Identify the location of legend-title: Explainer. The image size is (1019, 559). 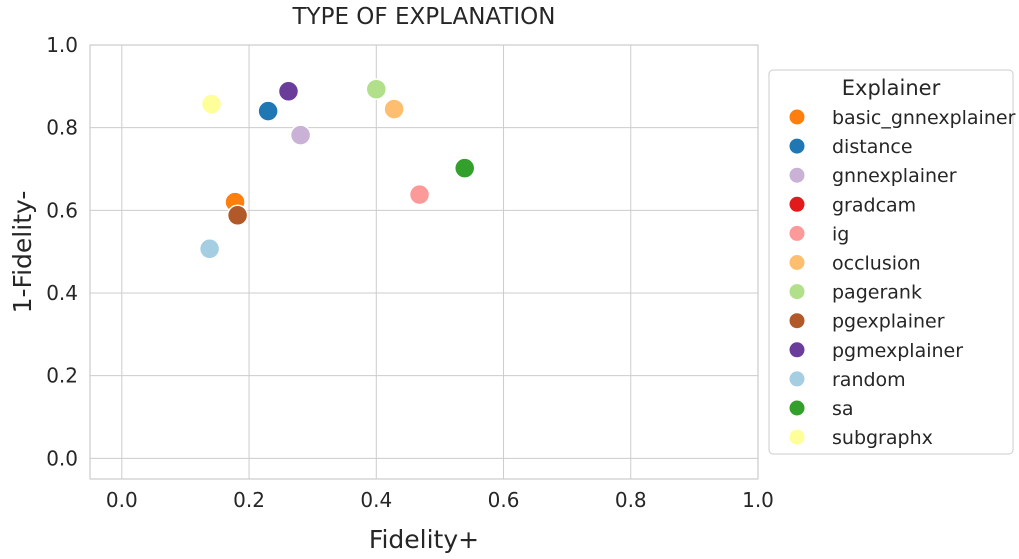
(891, 88).